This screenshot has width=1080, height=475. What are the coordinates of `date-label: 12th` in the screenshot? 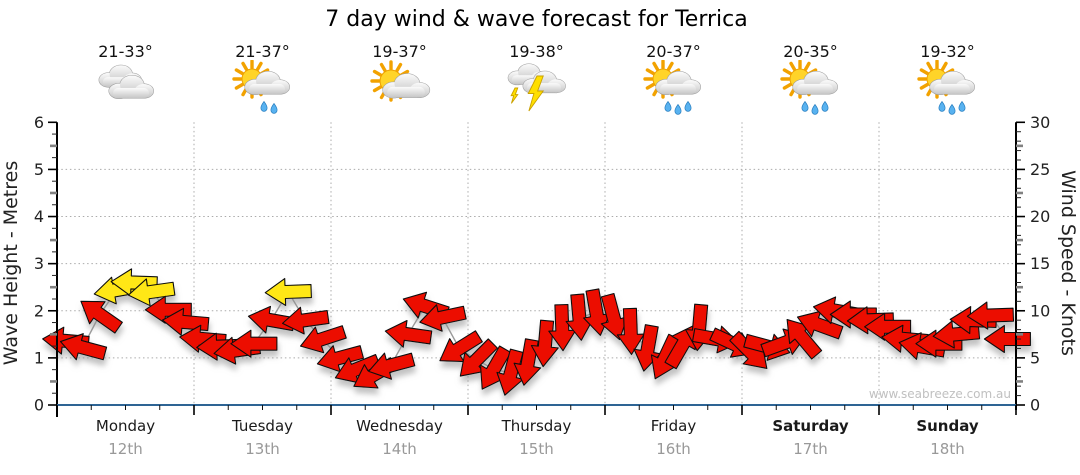 It's located at (125, 449).